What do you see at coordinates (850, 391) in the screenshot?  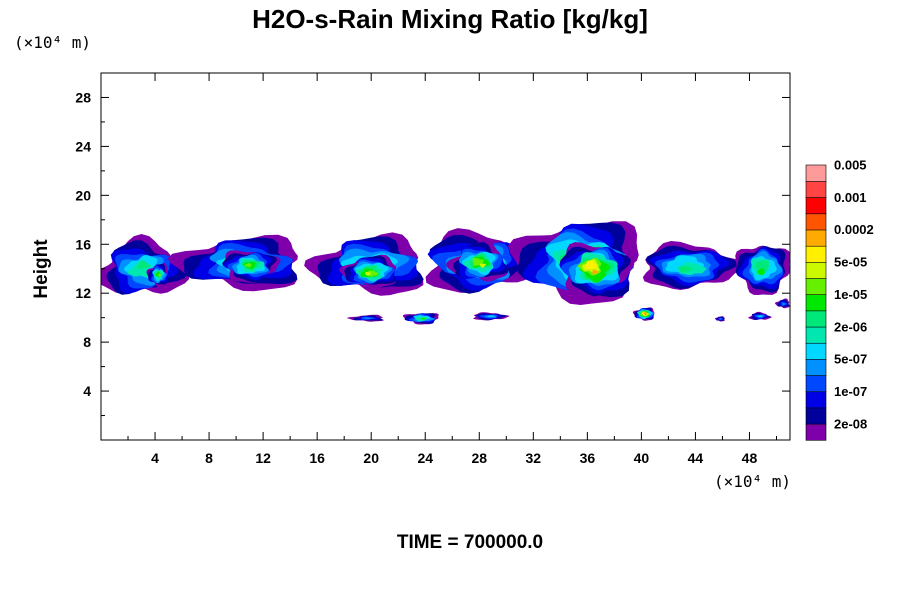 I see `colorbar-label: 1e-07` at bounding box center [850, 391].